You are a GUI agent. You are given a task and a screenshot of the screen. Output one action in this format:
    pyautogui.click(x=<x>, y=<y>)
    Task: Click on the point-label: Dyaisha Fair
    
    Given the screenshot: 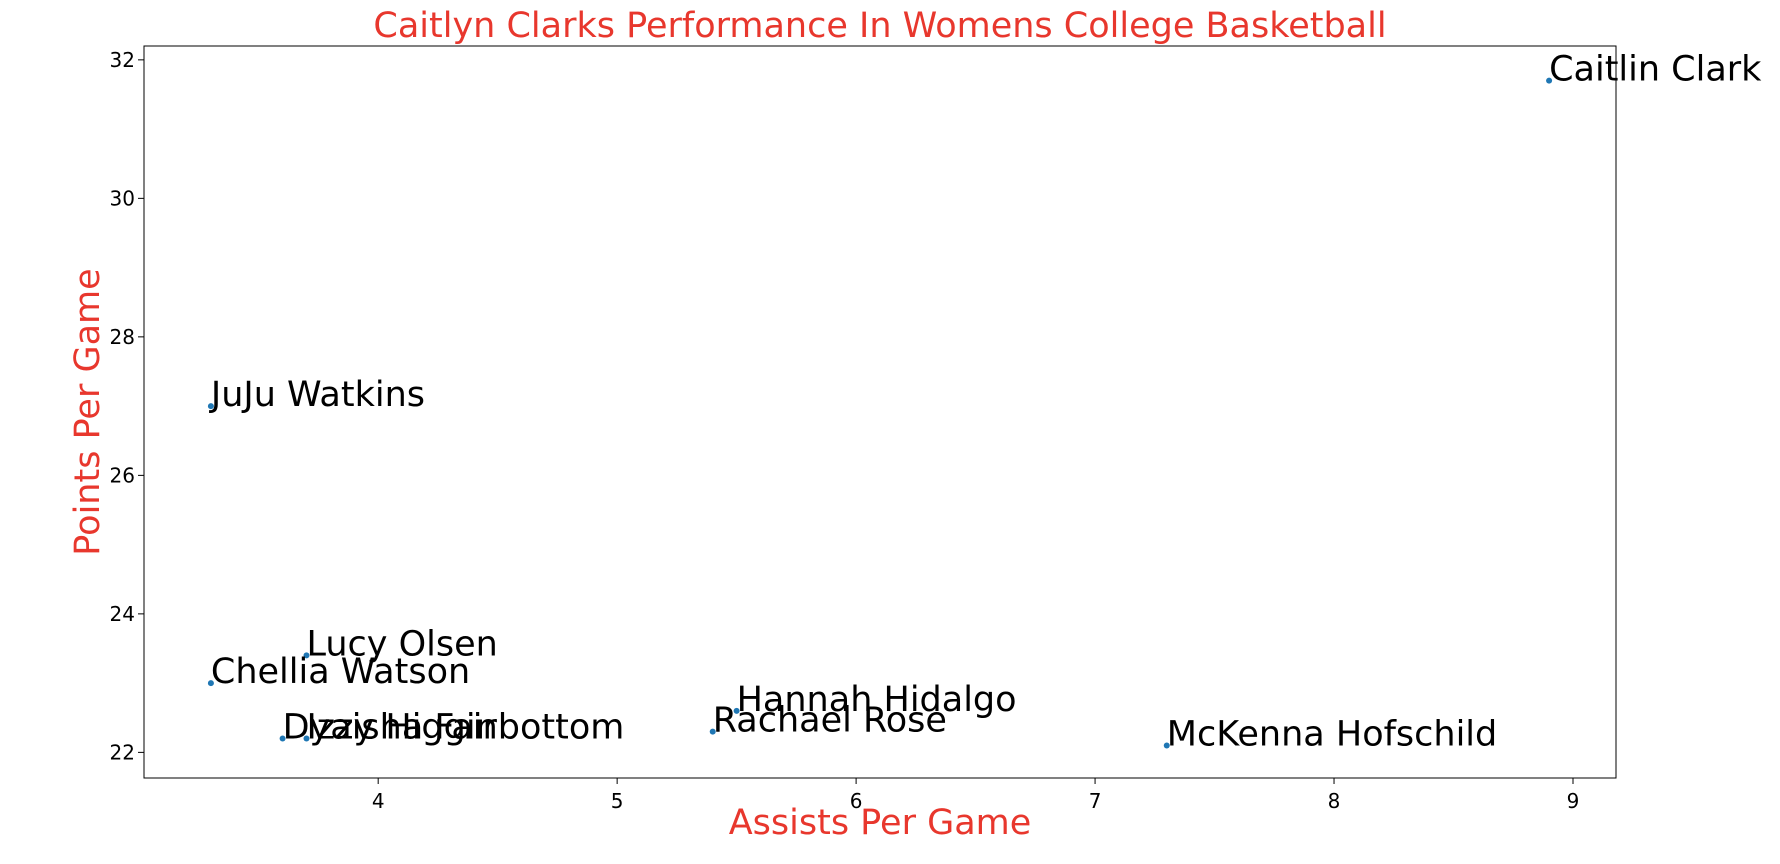 What is the action you would take?
    pyautogui.click(x=390, y=728)
    